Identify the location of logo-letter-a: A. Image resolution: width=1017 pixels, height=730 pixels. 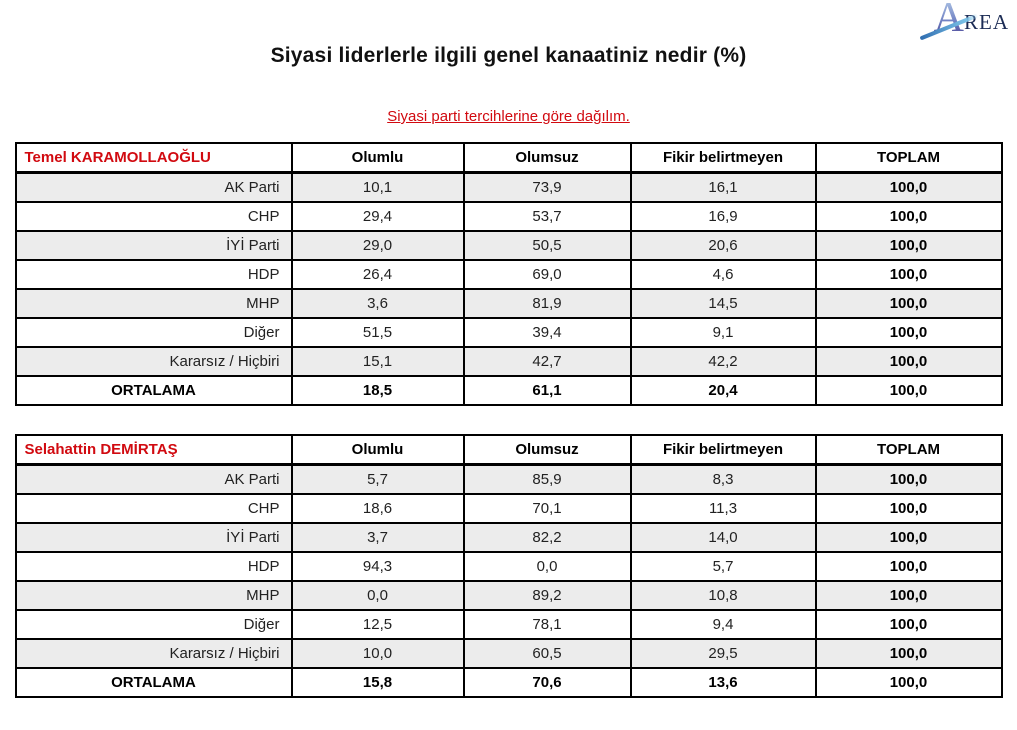
(949, 20).